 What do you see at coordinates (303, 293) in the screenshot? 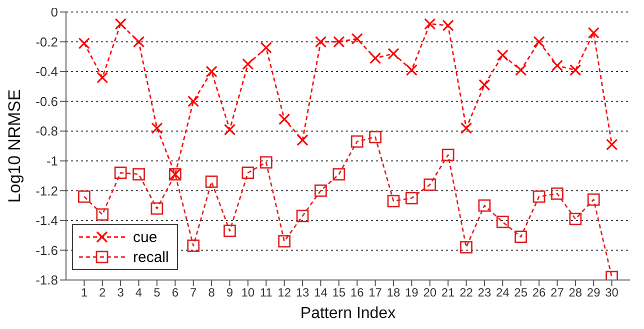
I see `x-tick-label: 13` at bounding box center [303, 293].